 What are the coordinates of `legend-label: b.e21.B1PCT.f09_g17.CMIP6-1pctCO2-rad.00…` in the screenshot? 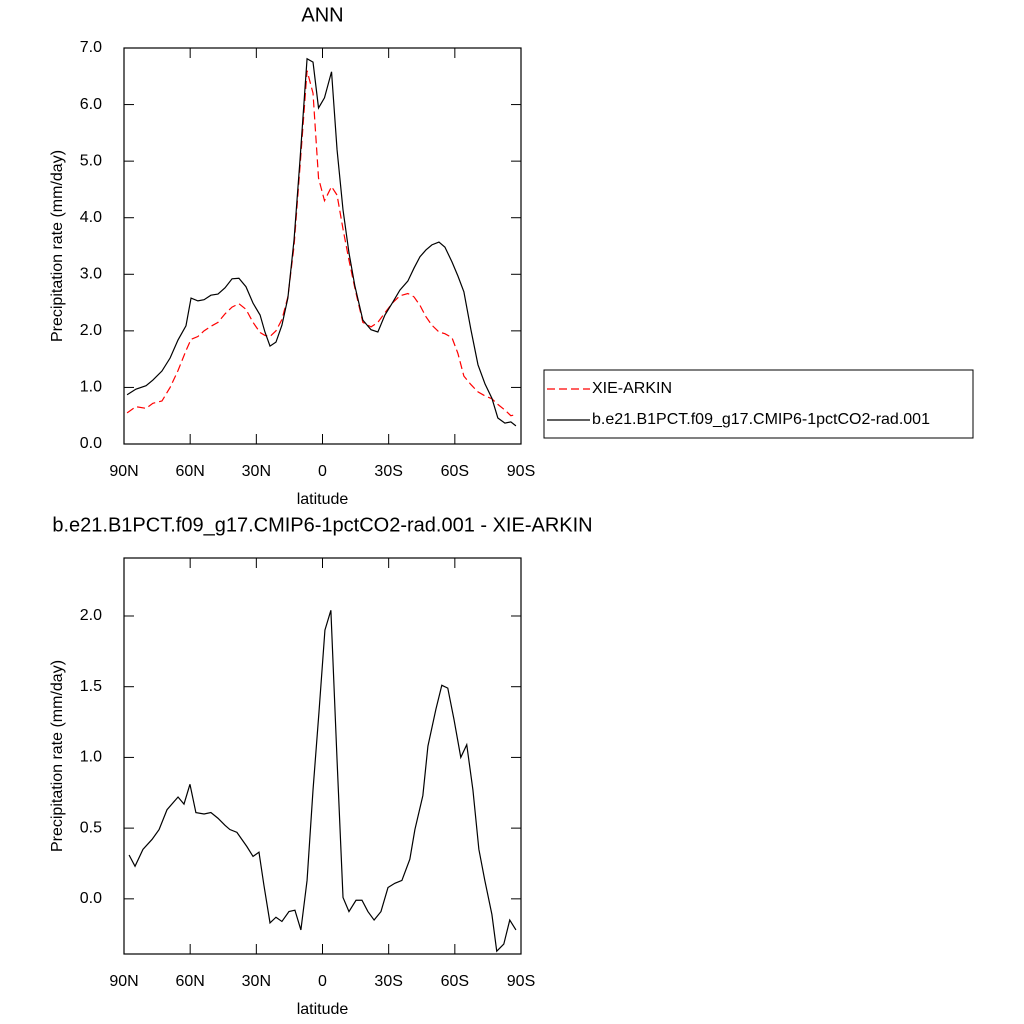 It's located at (761, 419).